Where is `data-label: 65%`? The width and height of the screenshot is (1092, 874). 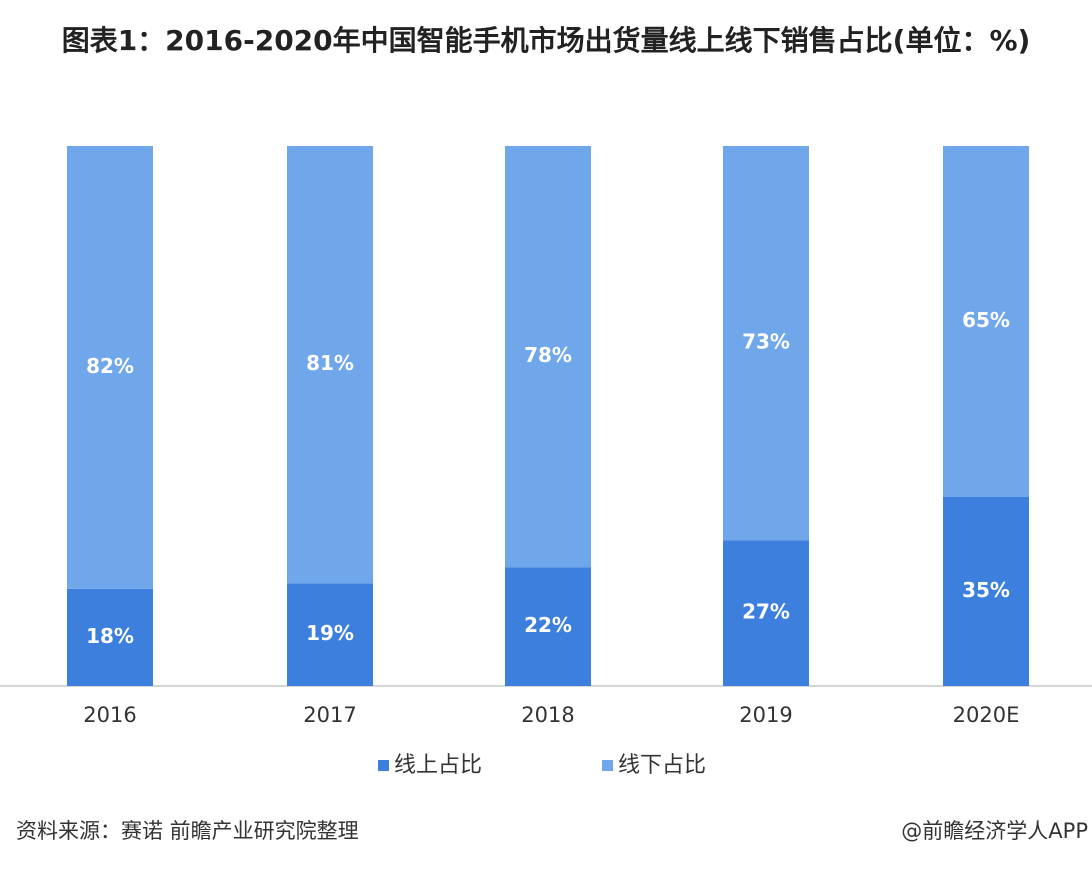 data-label: 65% is located at coordinates (986, 320).